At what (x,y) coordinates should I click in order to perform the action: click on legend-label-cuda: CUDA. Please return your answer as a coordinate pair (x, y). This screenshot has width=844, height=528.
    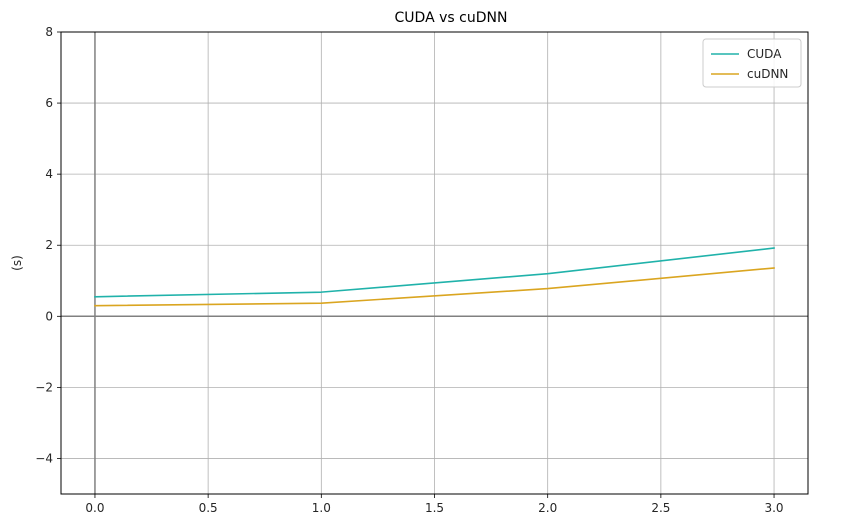
    Looking at the image, I should click on (764, 54).